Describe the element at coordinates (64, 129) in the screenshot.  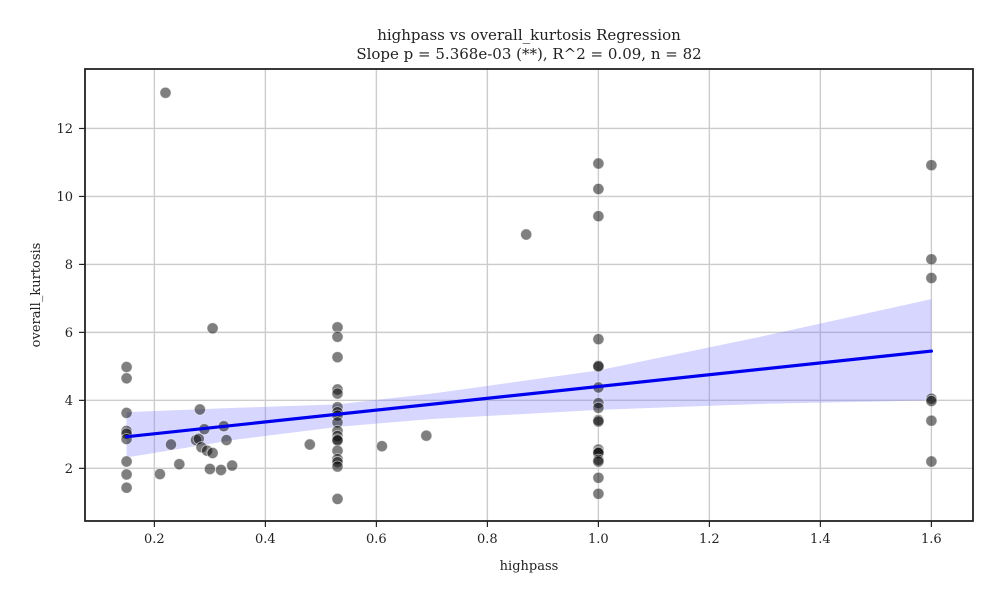
I see `y-tick-label: 12` at that location.